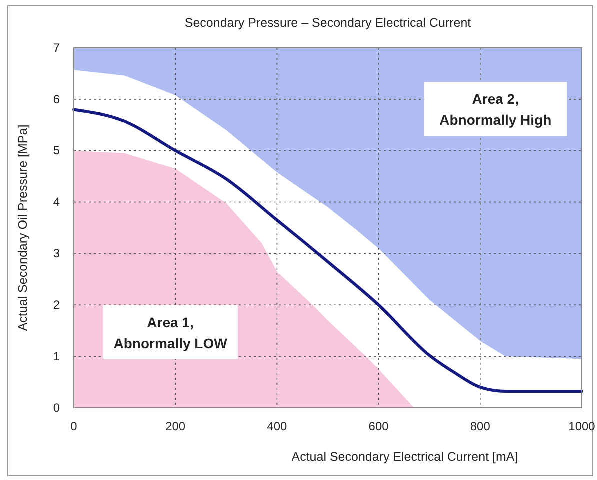 This screenshot has width=597, height=480. Describe the element at coordinates (480, 427) in the screenshot. I see `x-tick-label: 800` at that location.